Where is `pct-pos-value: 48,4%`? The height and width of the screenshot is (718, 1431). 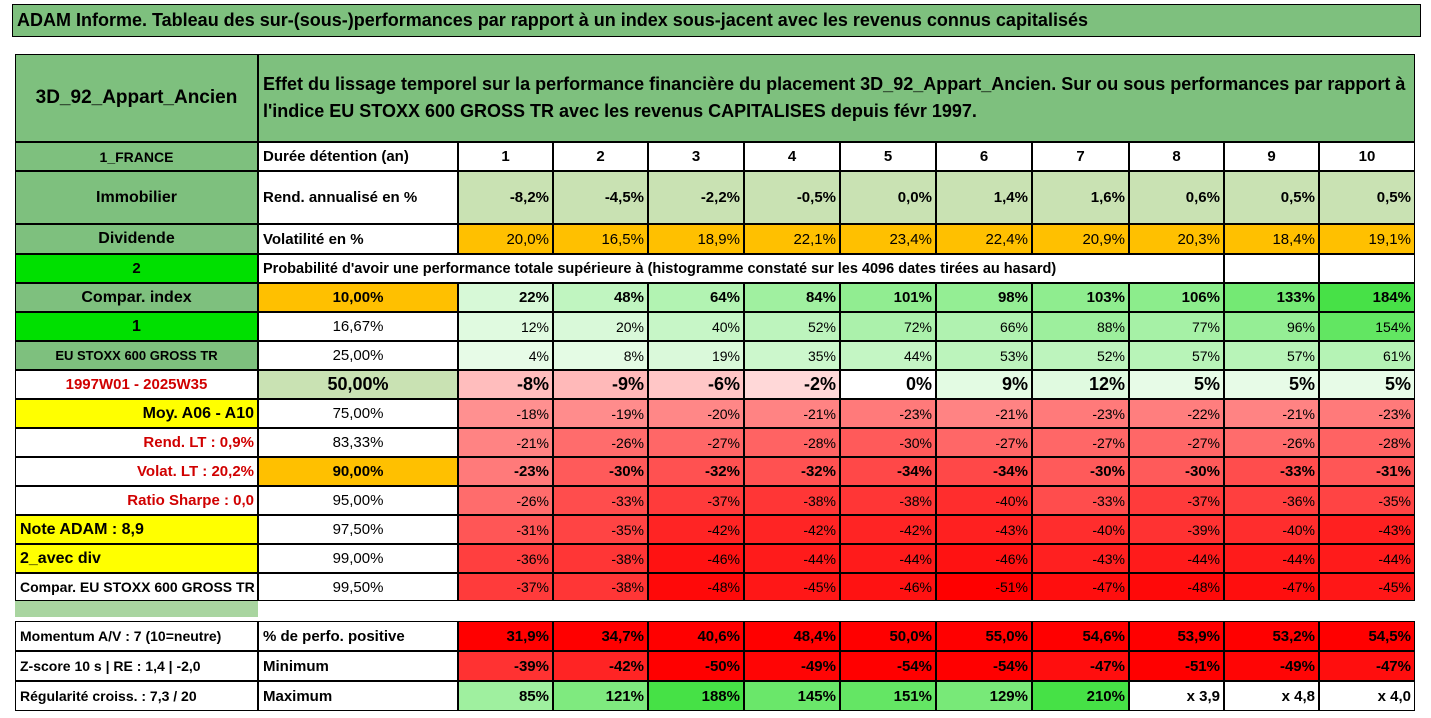
pct-pos-value: 48,4% is located at coordinates (792, 636).